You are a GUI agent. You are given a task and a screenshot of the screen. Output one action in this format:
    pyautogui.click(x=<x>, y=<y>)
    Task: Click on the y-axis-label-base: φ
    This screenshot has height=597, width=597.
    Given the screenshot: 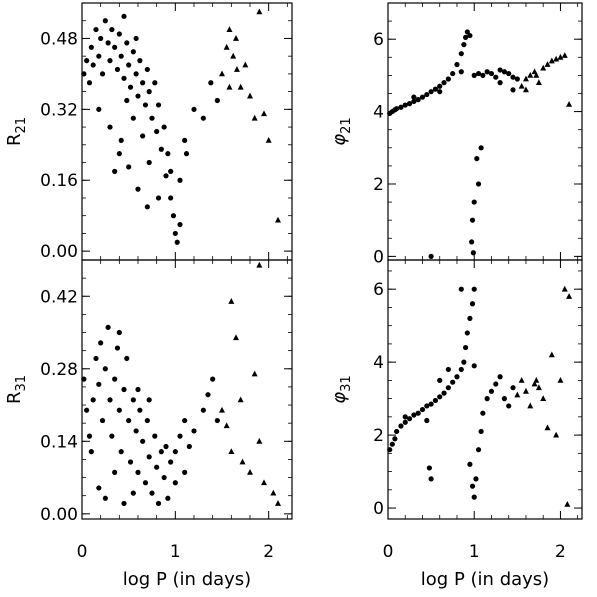 What is the action you would take?
    pyautogui.click(x=339, y=398)
    